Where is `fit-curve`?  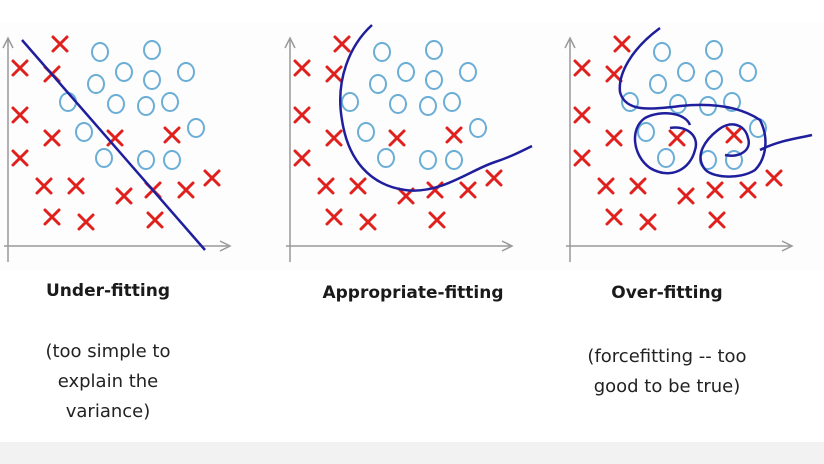 fit-curve is located at coordinates (436, 108).